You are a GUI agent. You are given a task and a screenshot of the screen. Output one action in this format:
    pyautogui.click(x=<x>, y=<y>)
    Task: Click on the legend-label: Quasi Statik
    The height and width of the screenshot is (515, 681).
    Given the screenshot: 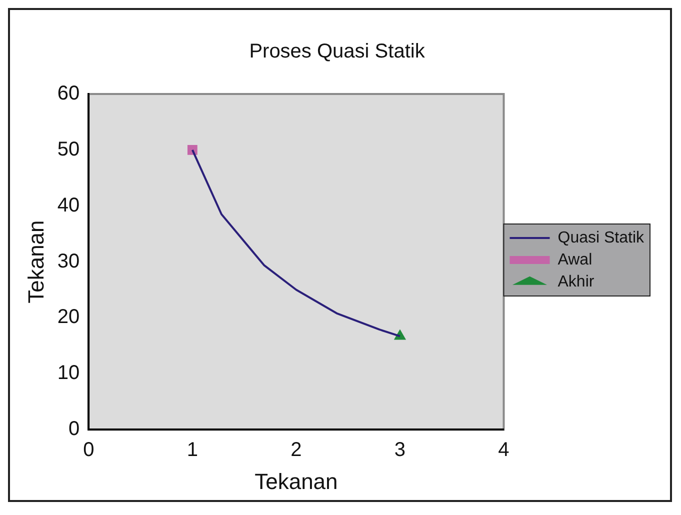 What is the action you would take?
    pyautogui.click(x=601, y=237)
    